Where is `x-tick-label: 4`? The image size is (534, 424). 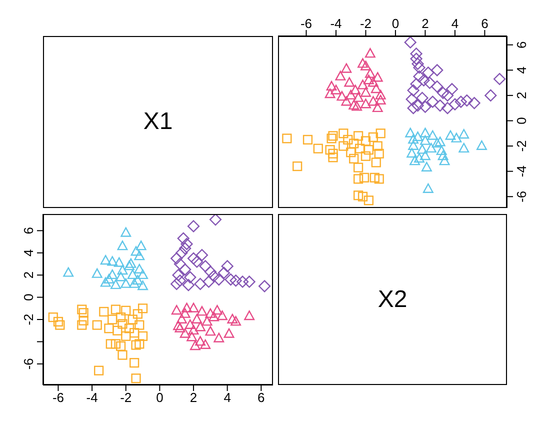 x-tick-label: 4 is located at coordinates (227, 398).